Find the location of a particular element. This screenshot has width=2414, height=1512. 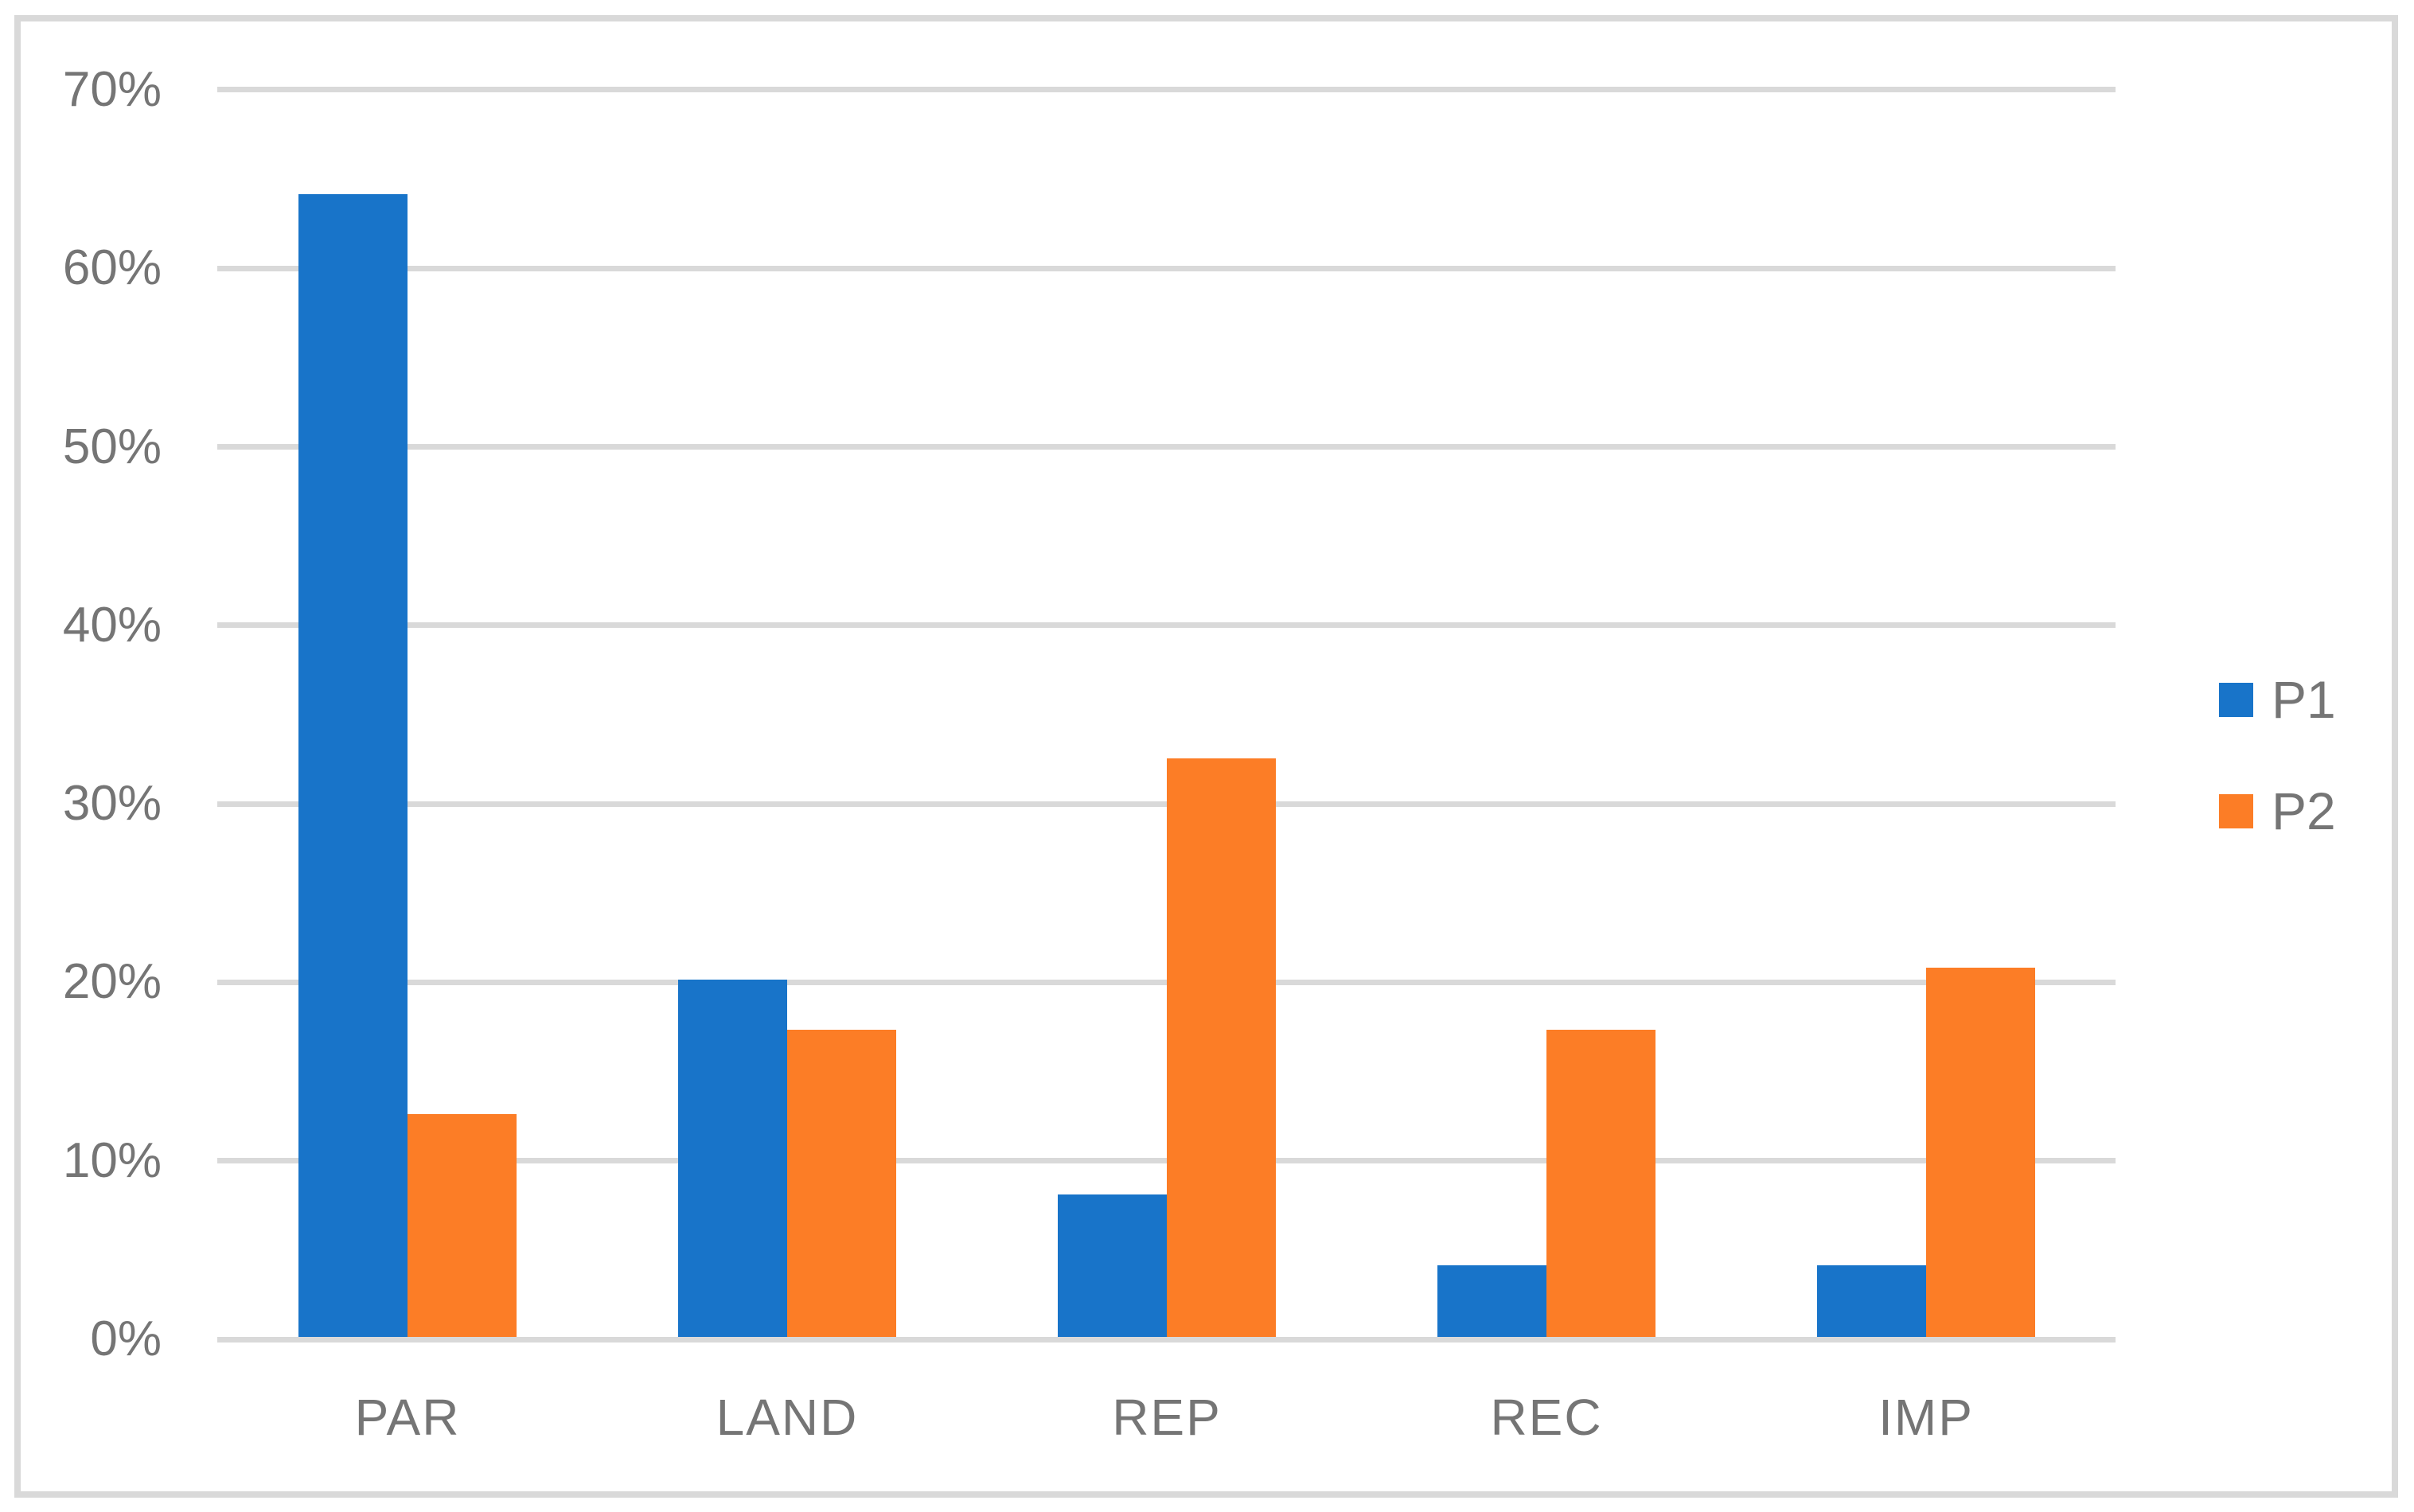

legend-item-p1: P1 is located at coordinates (2277, 699).